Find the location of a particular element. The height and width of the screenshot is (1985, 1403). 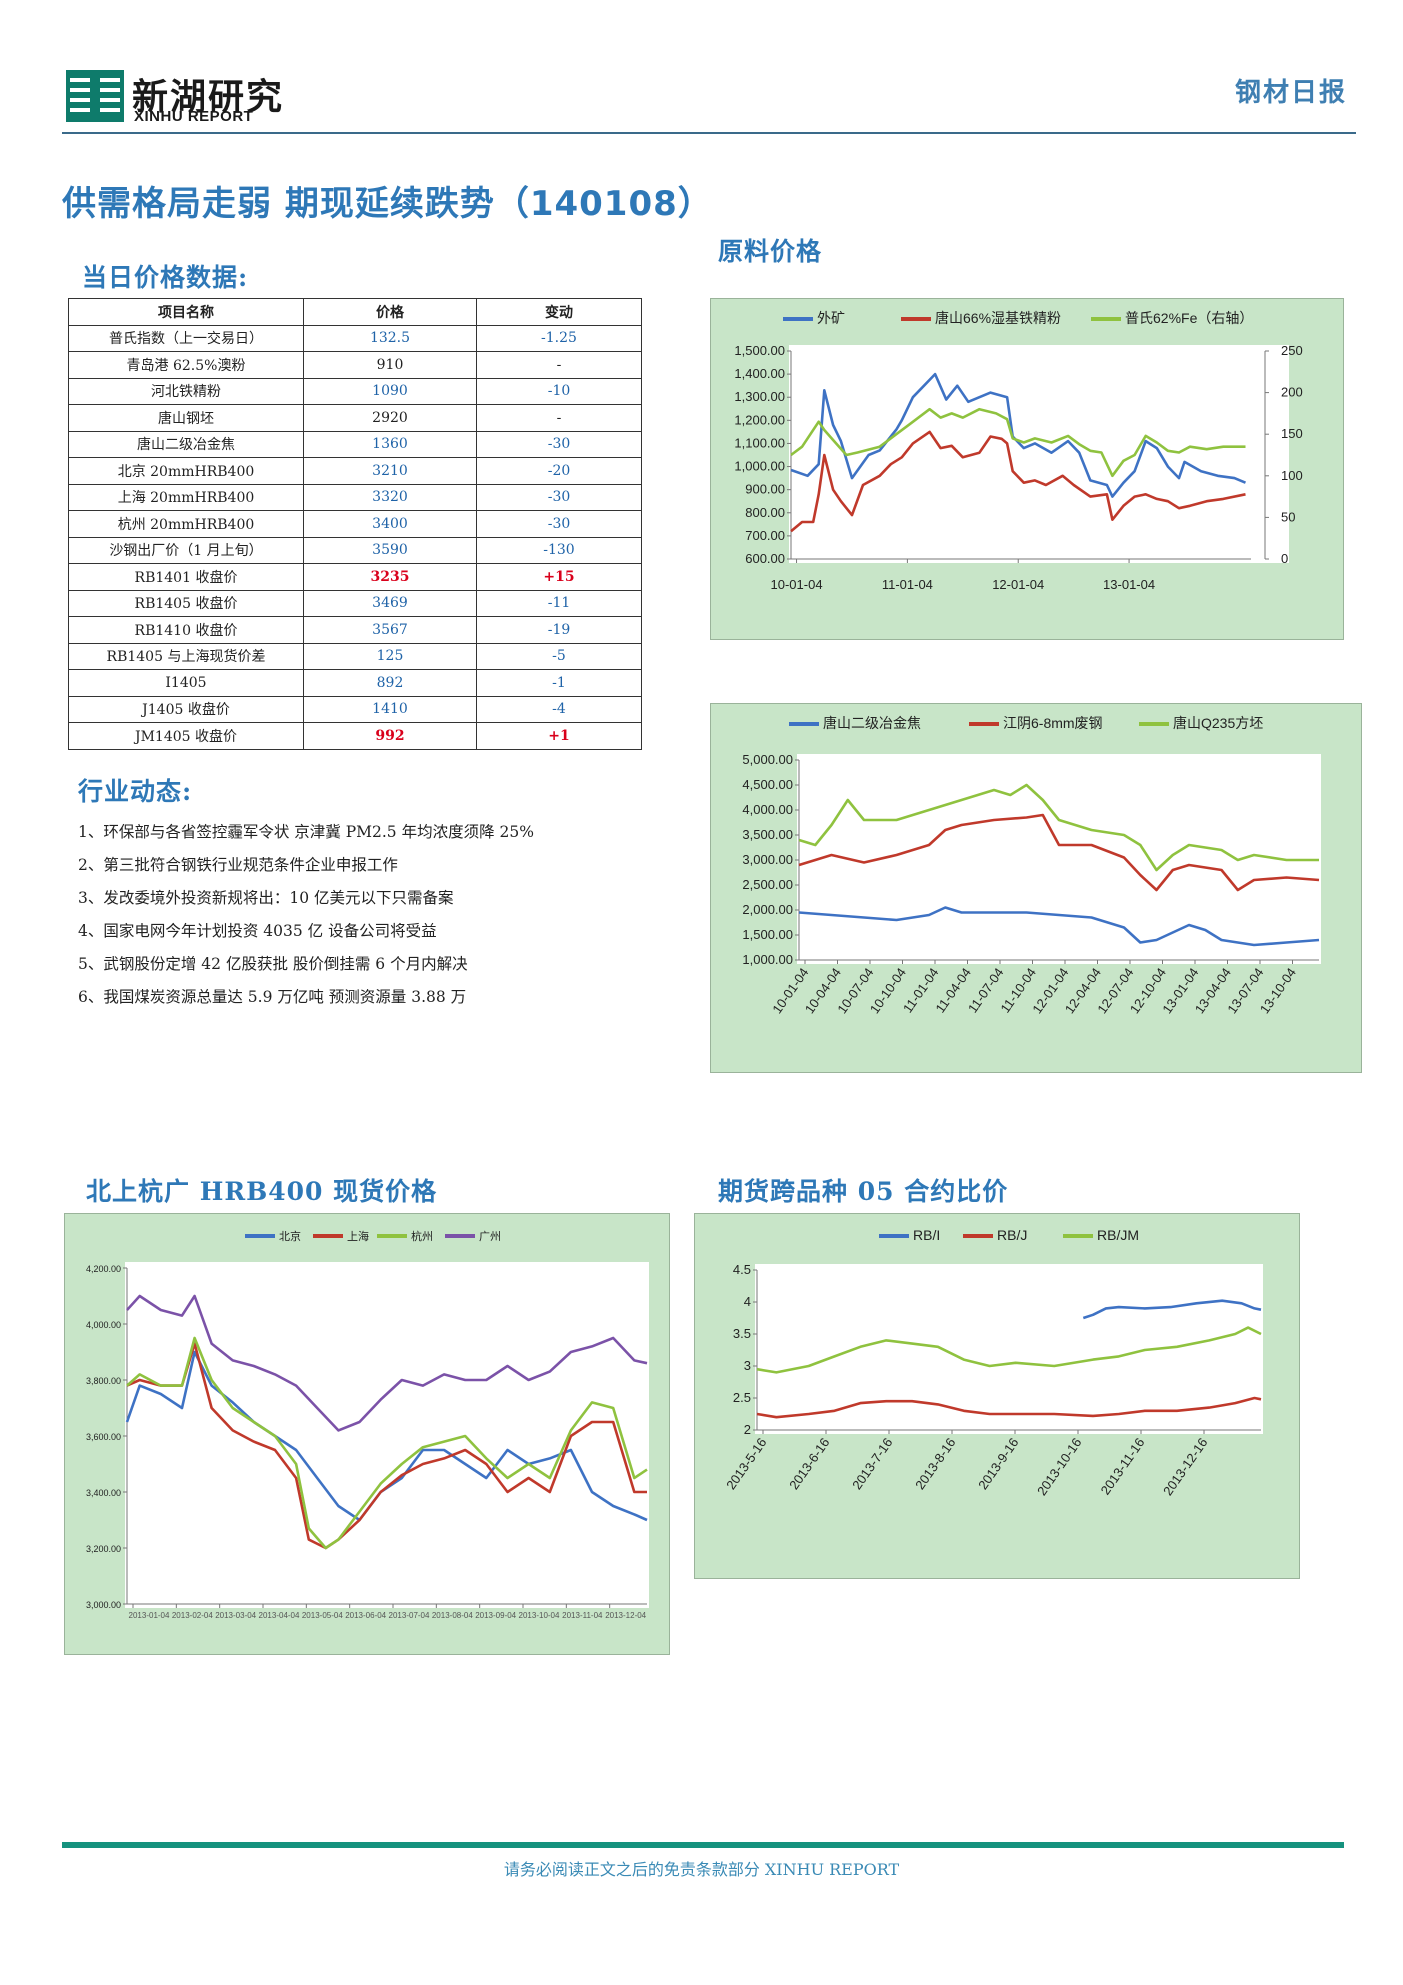

cell-item-name: 唐山钢坯 is located at coordinates (186, 418).